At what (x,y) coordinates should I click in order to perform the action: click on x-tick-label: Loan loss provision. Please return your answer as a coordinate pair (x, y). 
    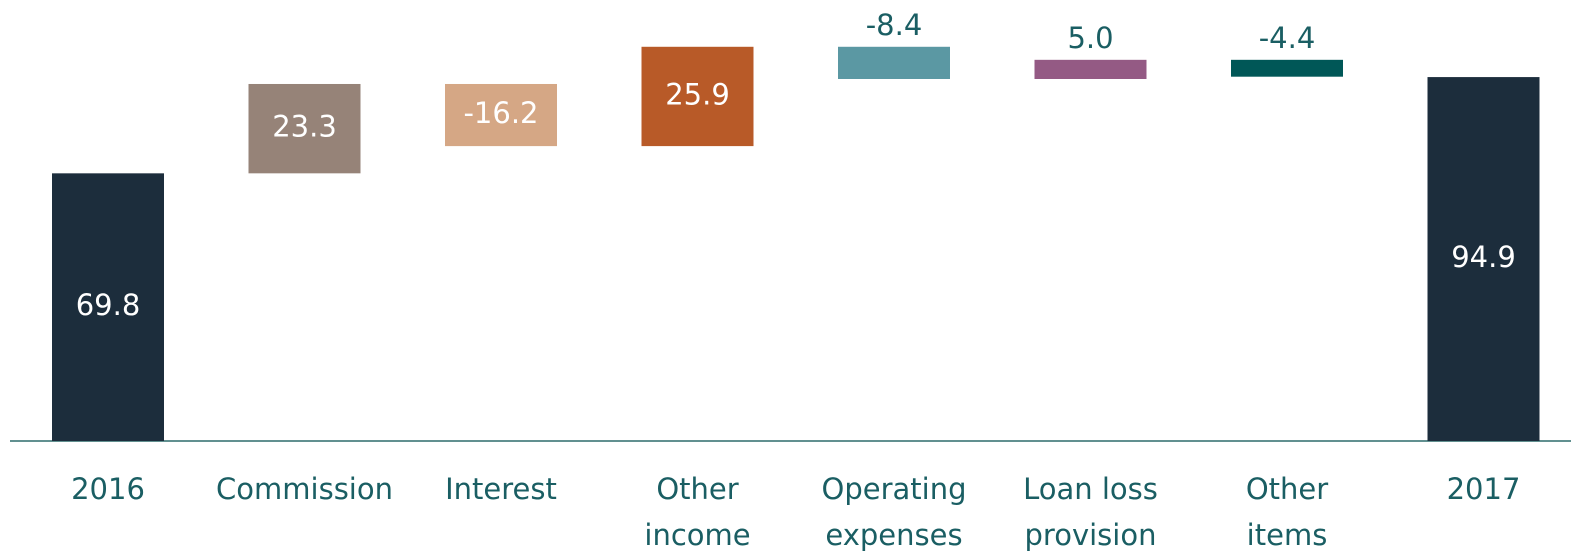
    Looking at the image, I should click on (1090, 512).